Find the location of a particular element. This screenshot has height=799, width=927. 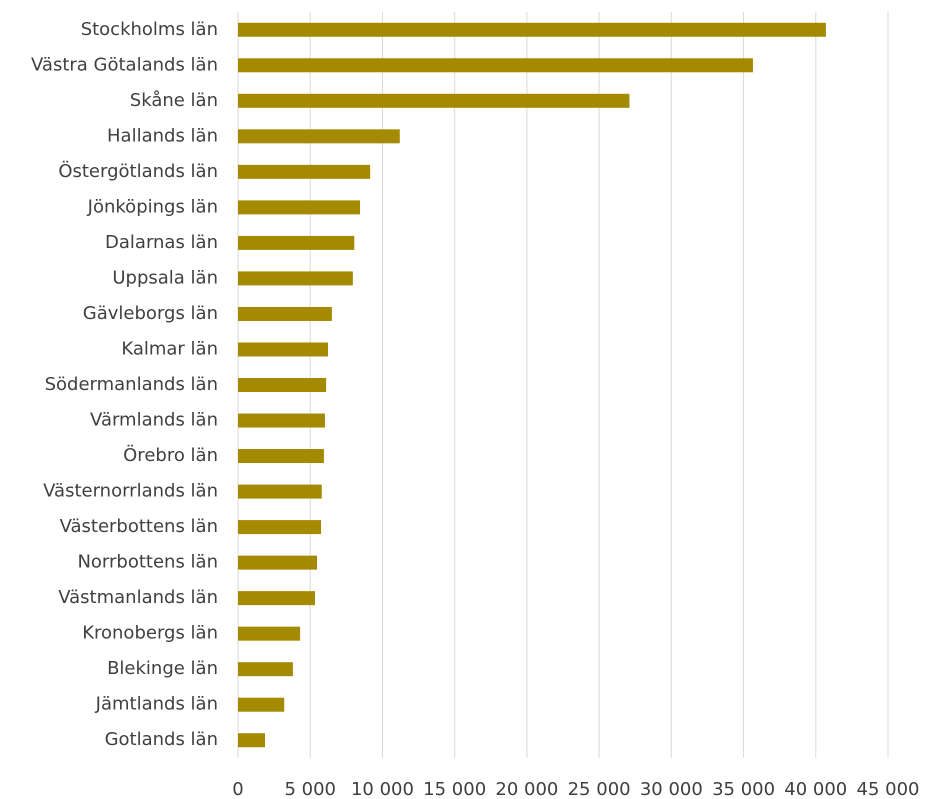

x-tick-label: 40 000 is located at coordinates (815, 789).